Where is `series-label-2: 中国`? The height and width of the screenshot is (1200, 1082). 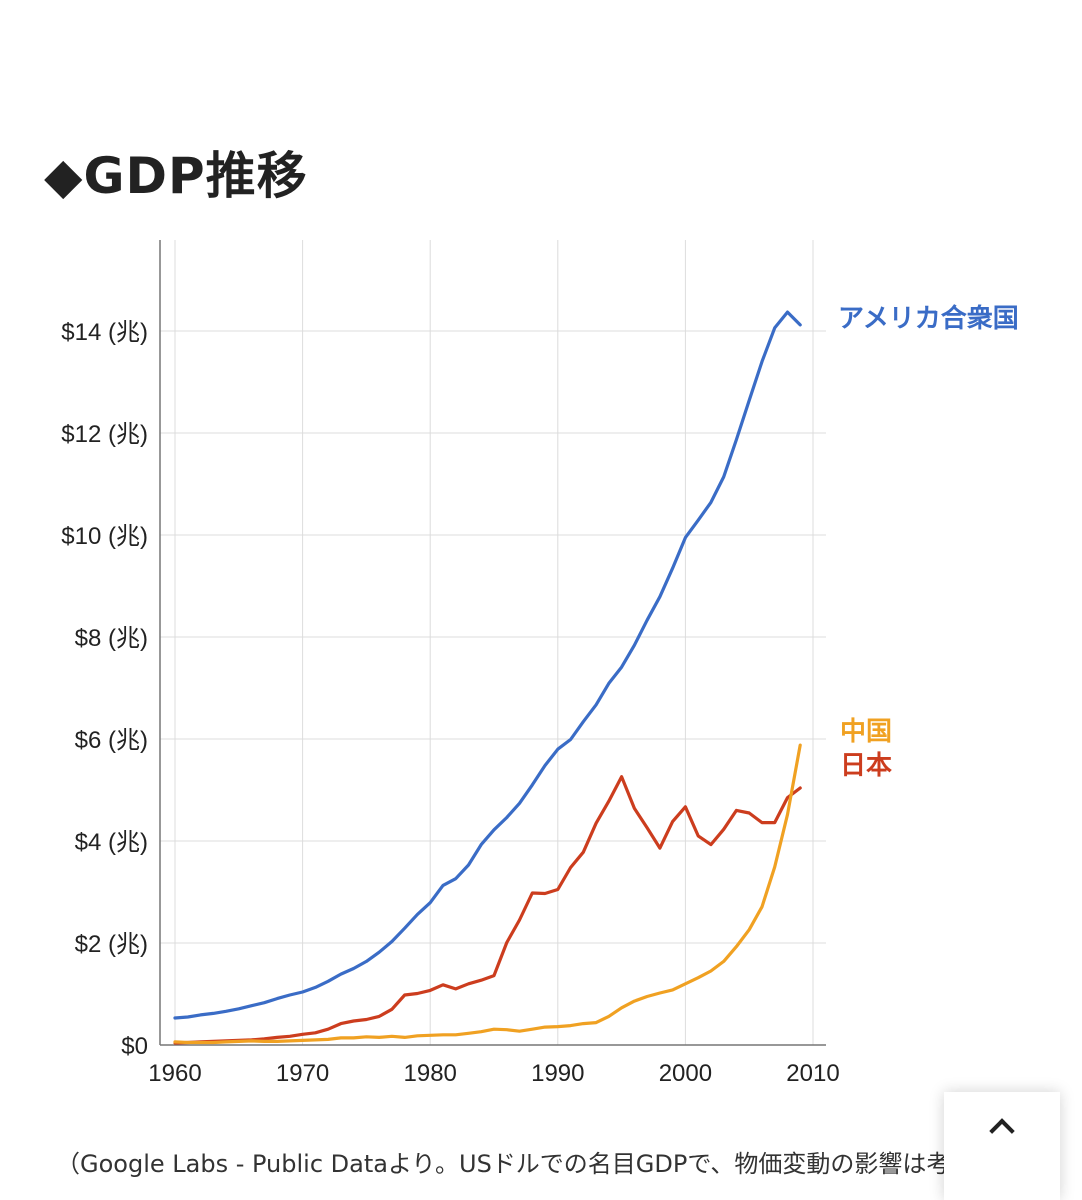 series-label-2: 中国 is located at coordinates (866, 732).